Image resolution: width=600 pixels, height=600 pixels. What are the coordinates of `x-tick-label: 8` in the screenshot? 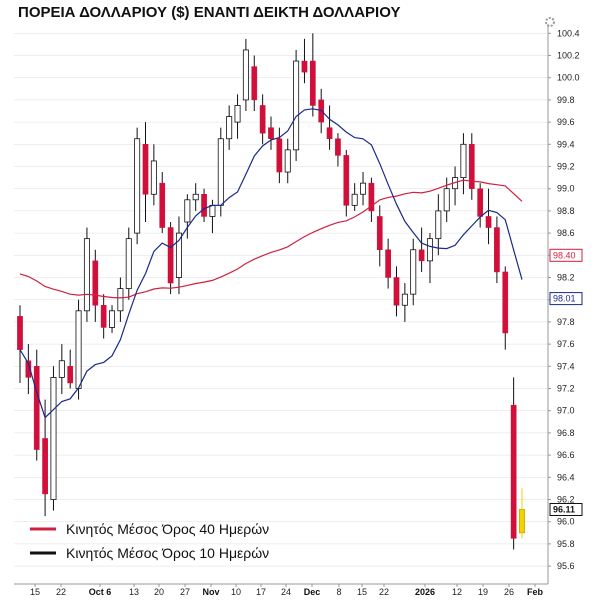 It's located at (338, 592).